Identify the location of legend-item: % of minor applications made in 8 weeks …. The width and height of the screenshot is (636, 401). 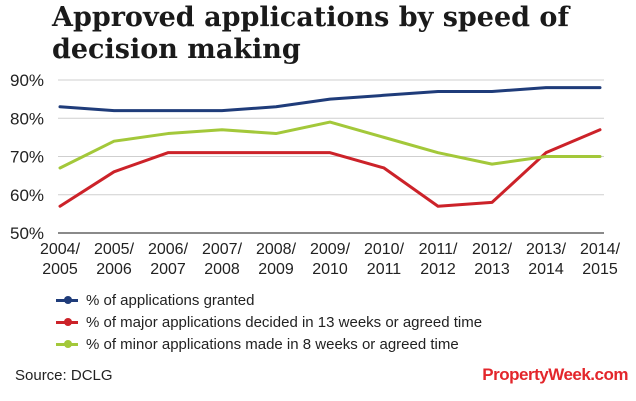
(269, 344).